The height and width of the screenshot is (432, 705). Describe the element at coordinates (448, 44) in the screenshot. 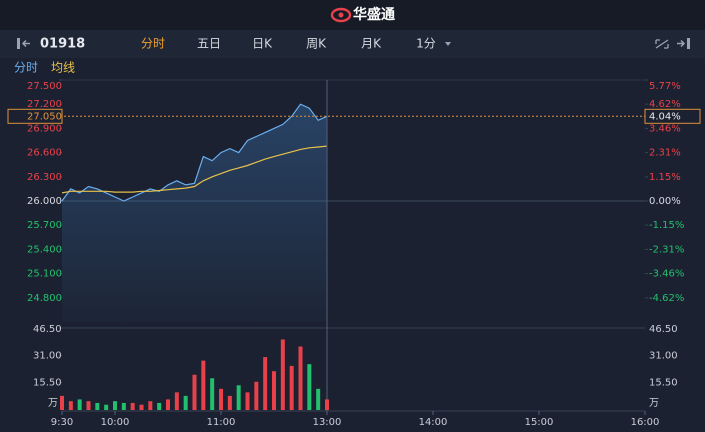

I see `dropdown-arrow` at that location.